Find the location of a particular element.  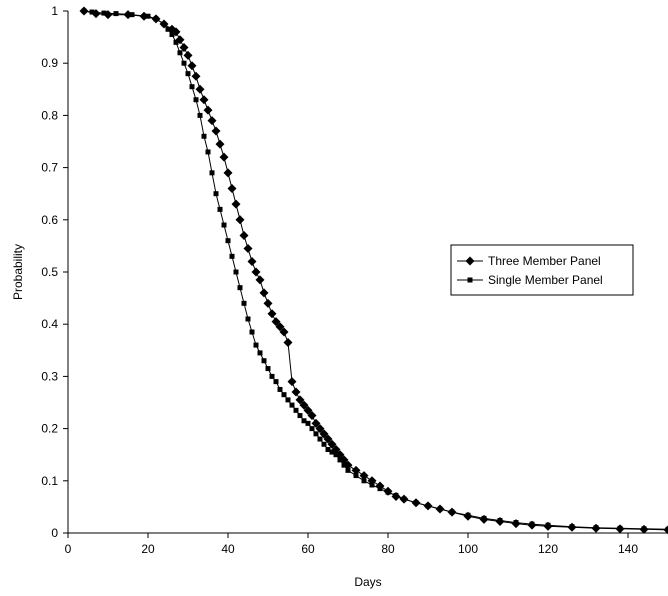

y-tick-label: 1 is located at coordinates (54, 11).